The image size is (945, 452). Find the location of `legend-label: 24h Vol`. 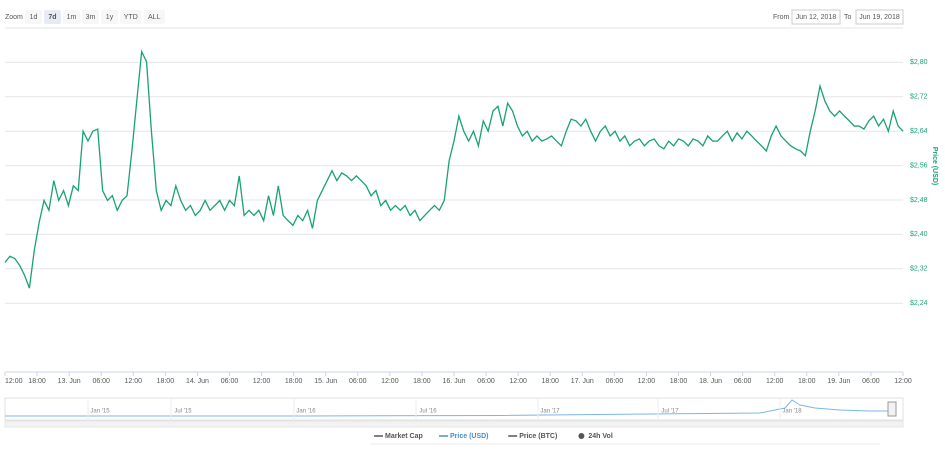

legend-label: 24h Vol is located at coordinates (600, 436).